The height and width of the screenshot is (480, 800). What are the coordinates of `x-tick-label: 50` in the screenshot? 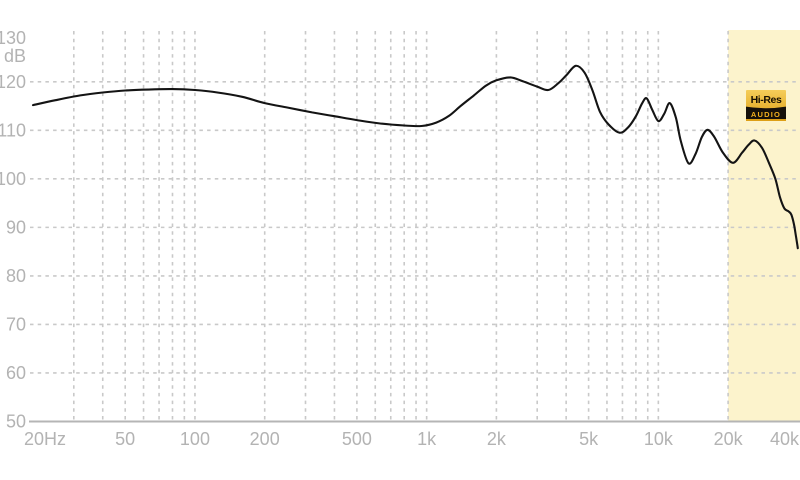 It's located at (125, 439).